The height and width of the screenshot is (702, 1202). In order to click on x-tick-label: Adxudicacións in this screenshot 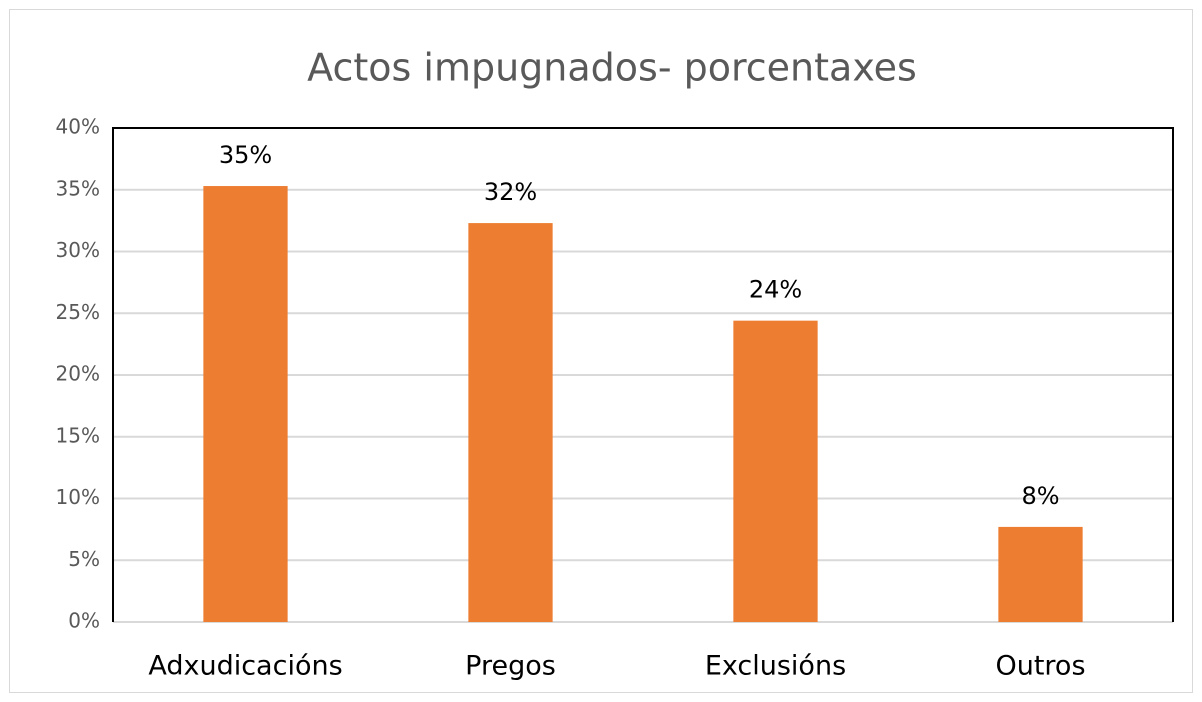, I will do `click(245, 666)`.